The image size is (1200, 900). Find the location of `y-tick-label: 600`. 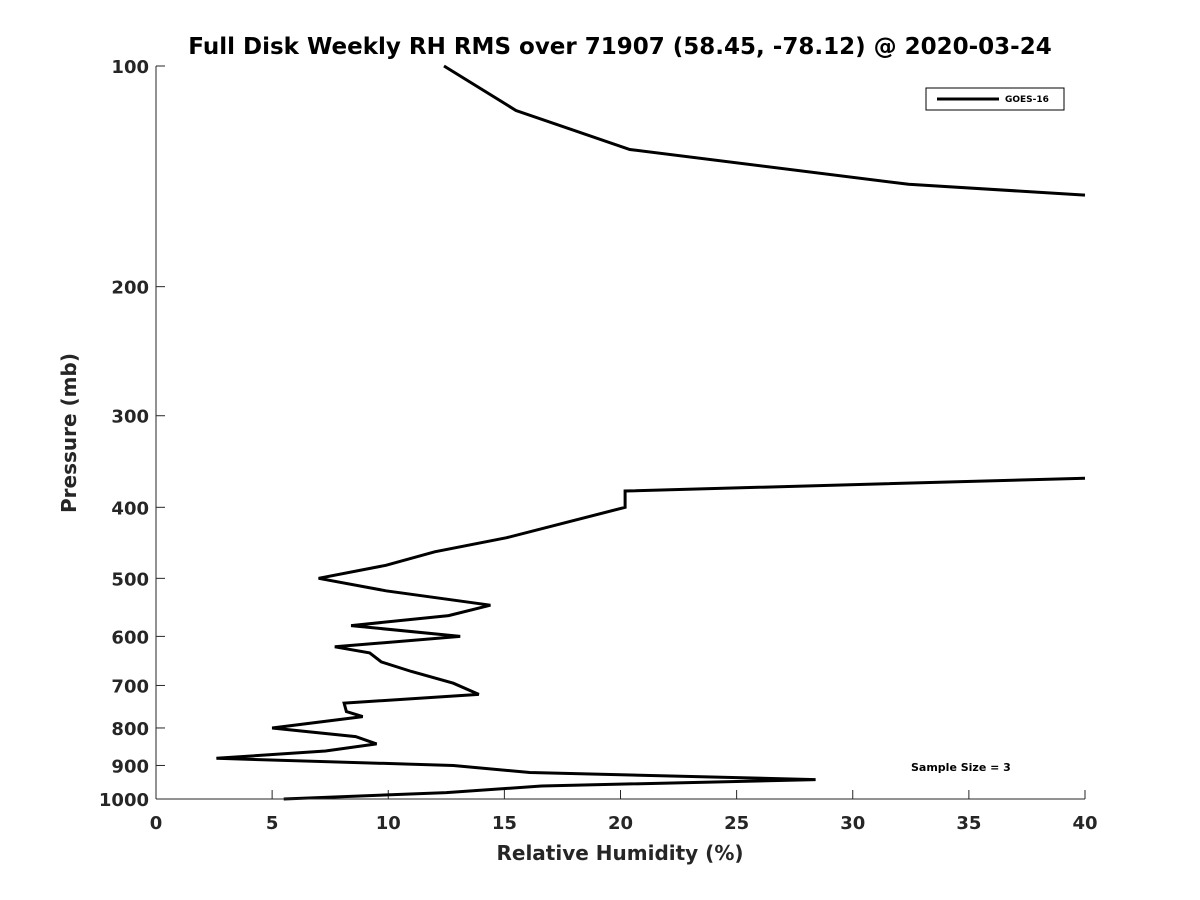

y-tick-label: 600 is located at coordinates (130, 637).